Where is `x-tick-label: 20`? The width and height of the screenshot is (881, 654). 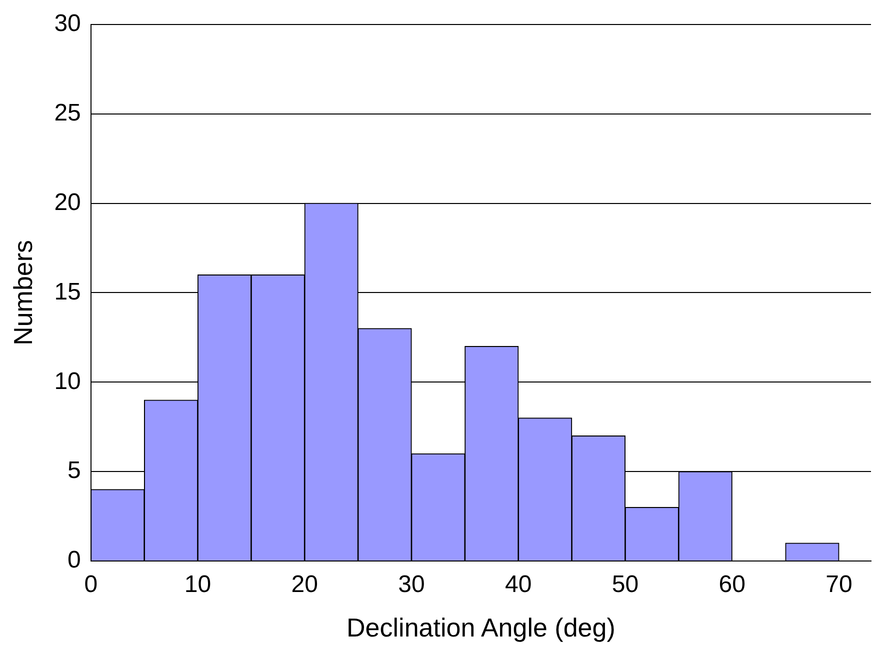 x-tick-label: 20 is located at coordinates (304, 584).